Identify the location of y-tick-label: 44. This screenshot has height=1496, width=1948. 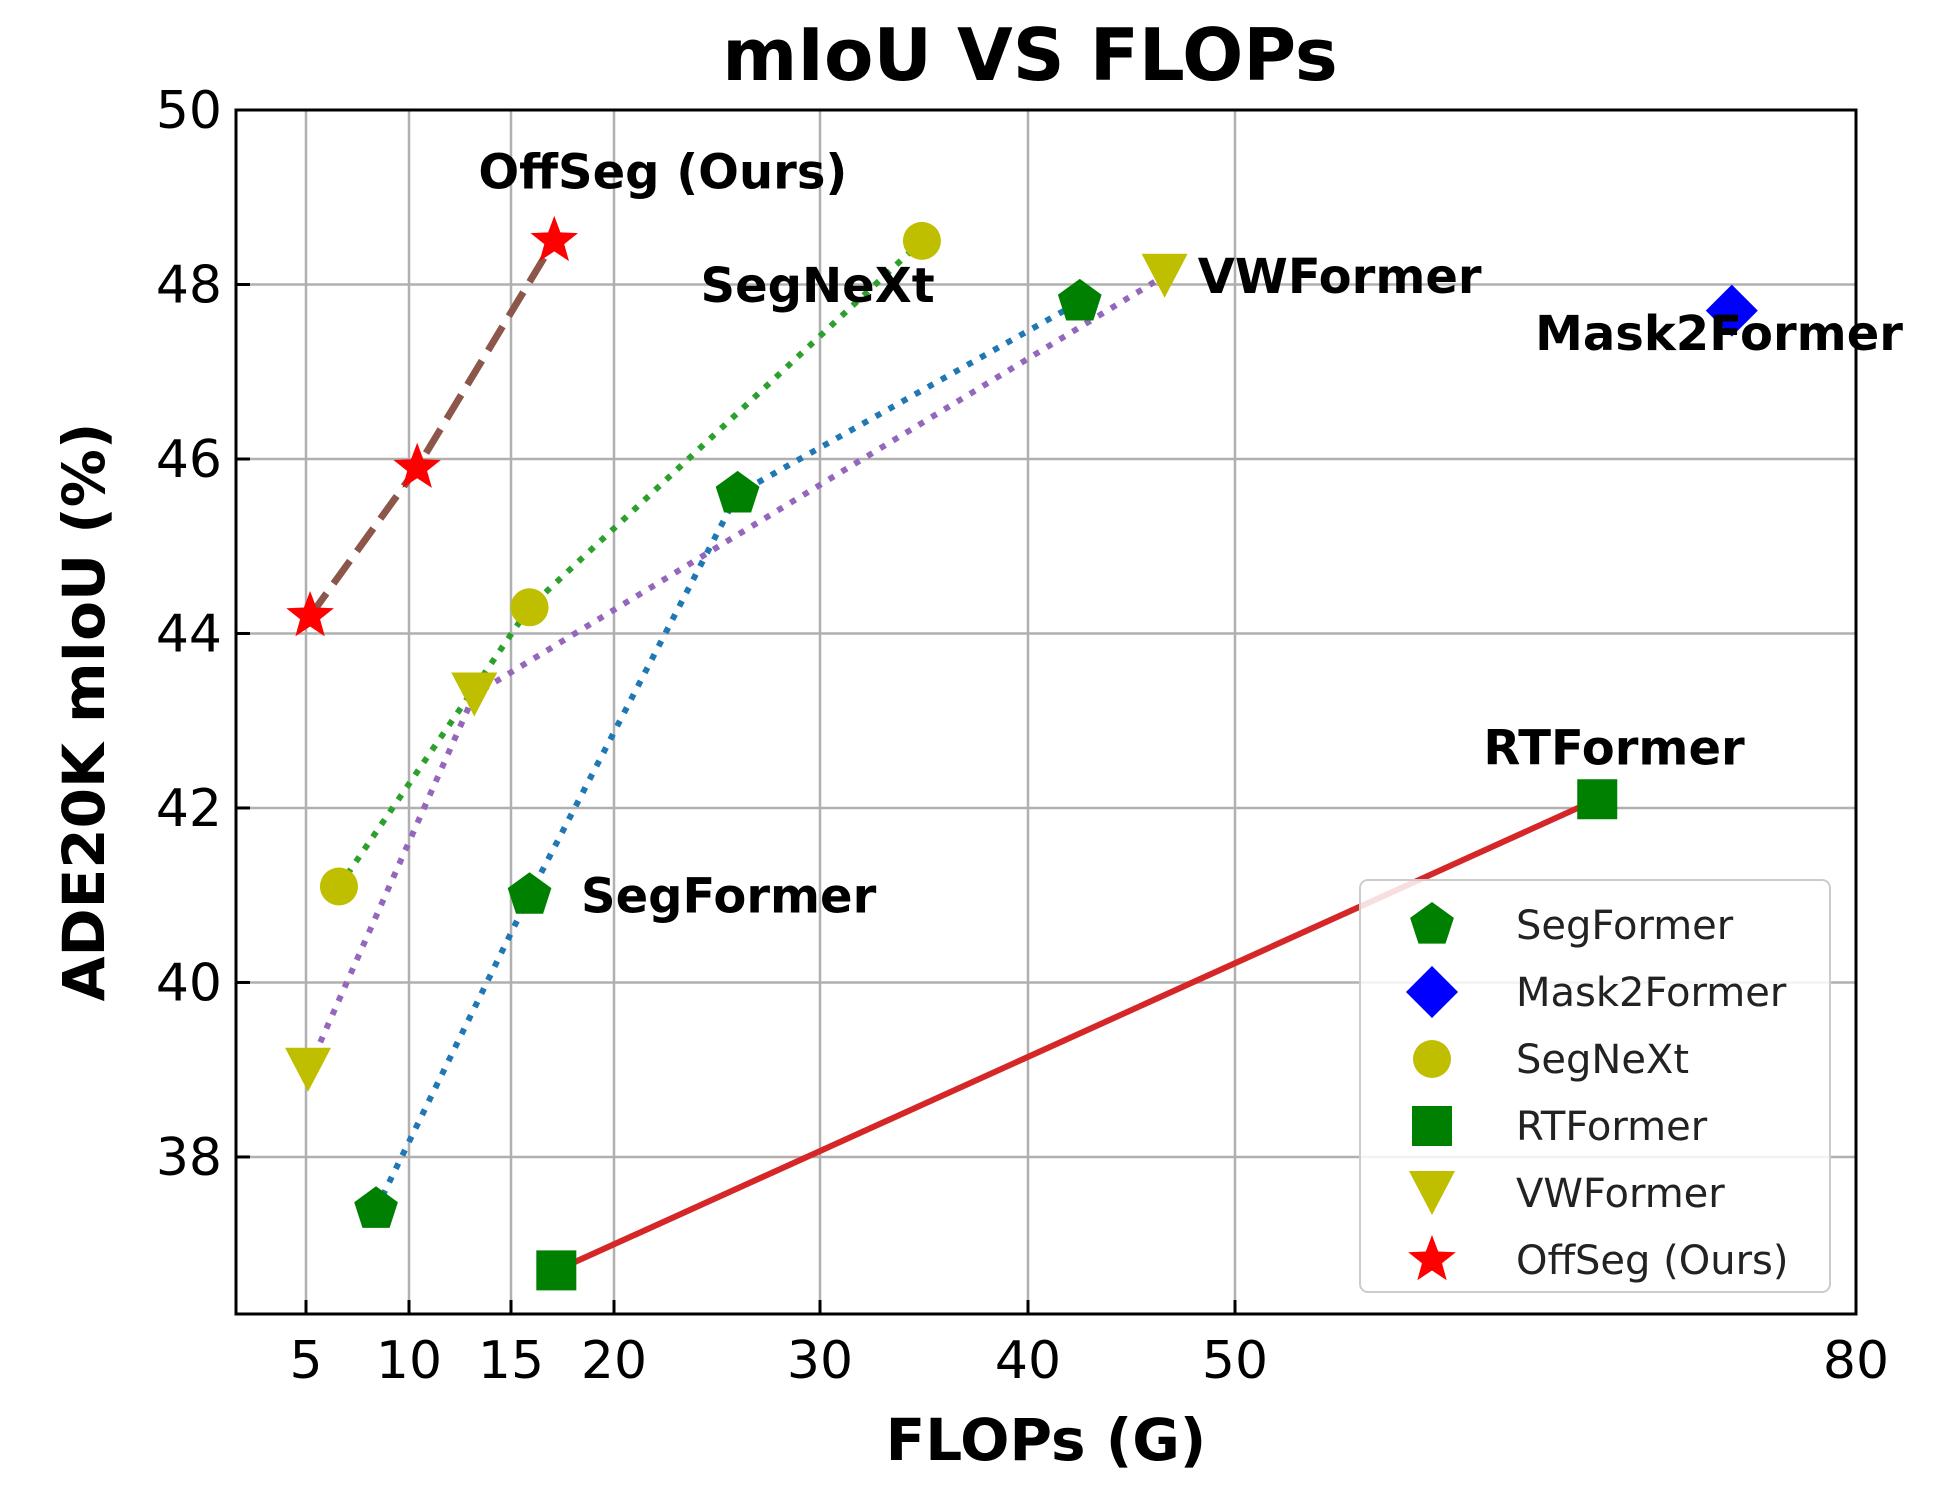
(189, 634).